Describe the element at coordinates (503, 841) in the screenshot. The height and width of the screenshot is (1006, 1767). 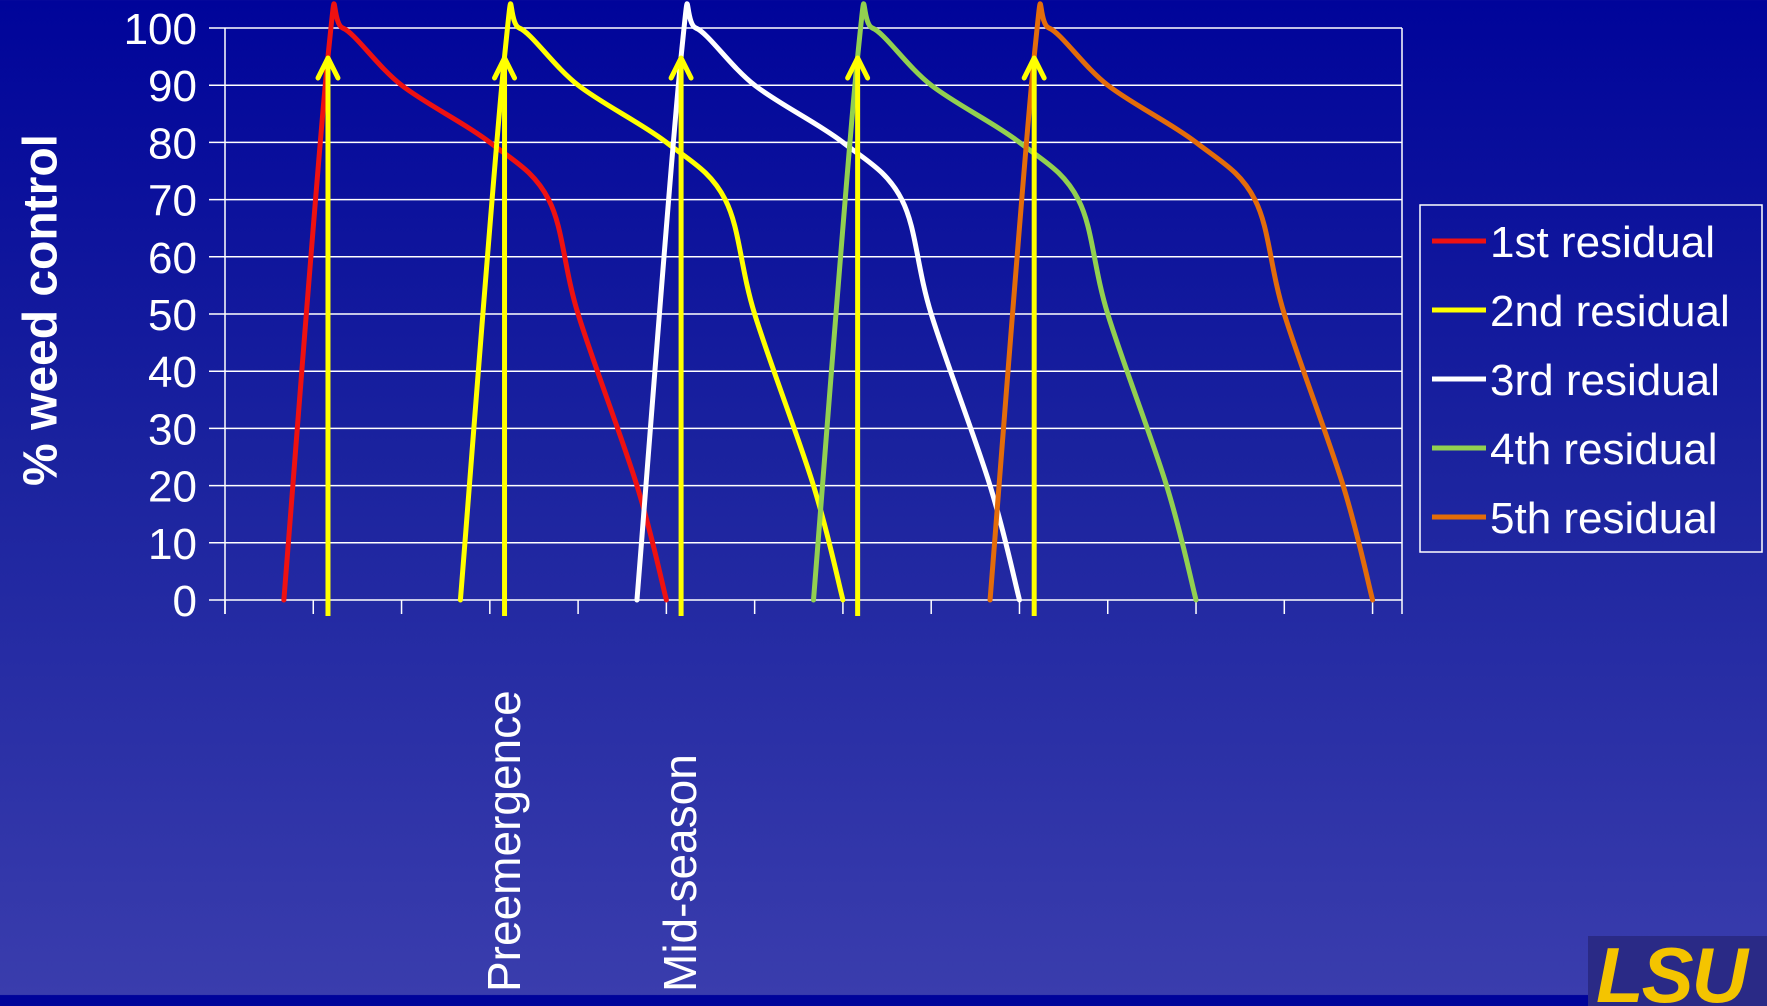
I see `x-category-label-1: Preemergence` at that location.